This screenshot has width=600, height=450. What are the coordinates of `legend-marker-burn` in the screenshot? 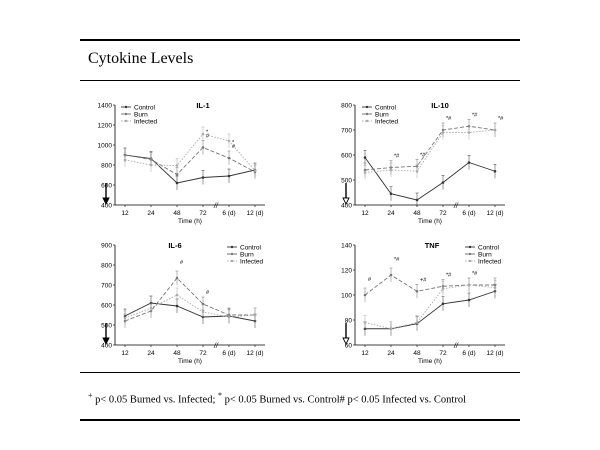 It's located at (126, 114).